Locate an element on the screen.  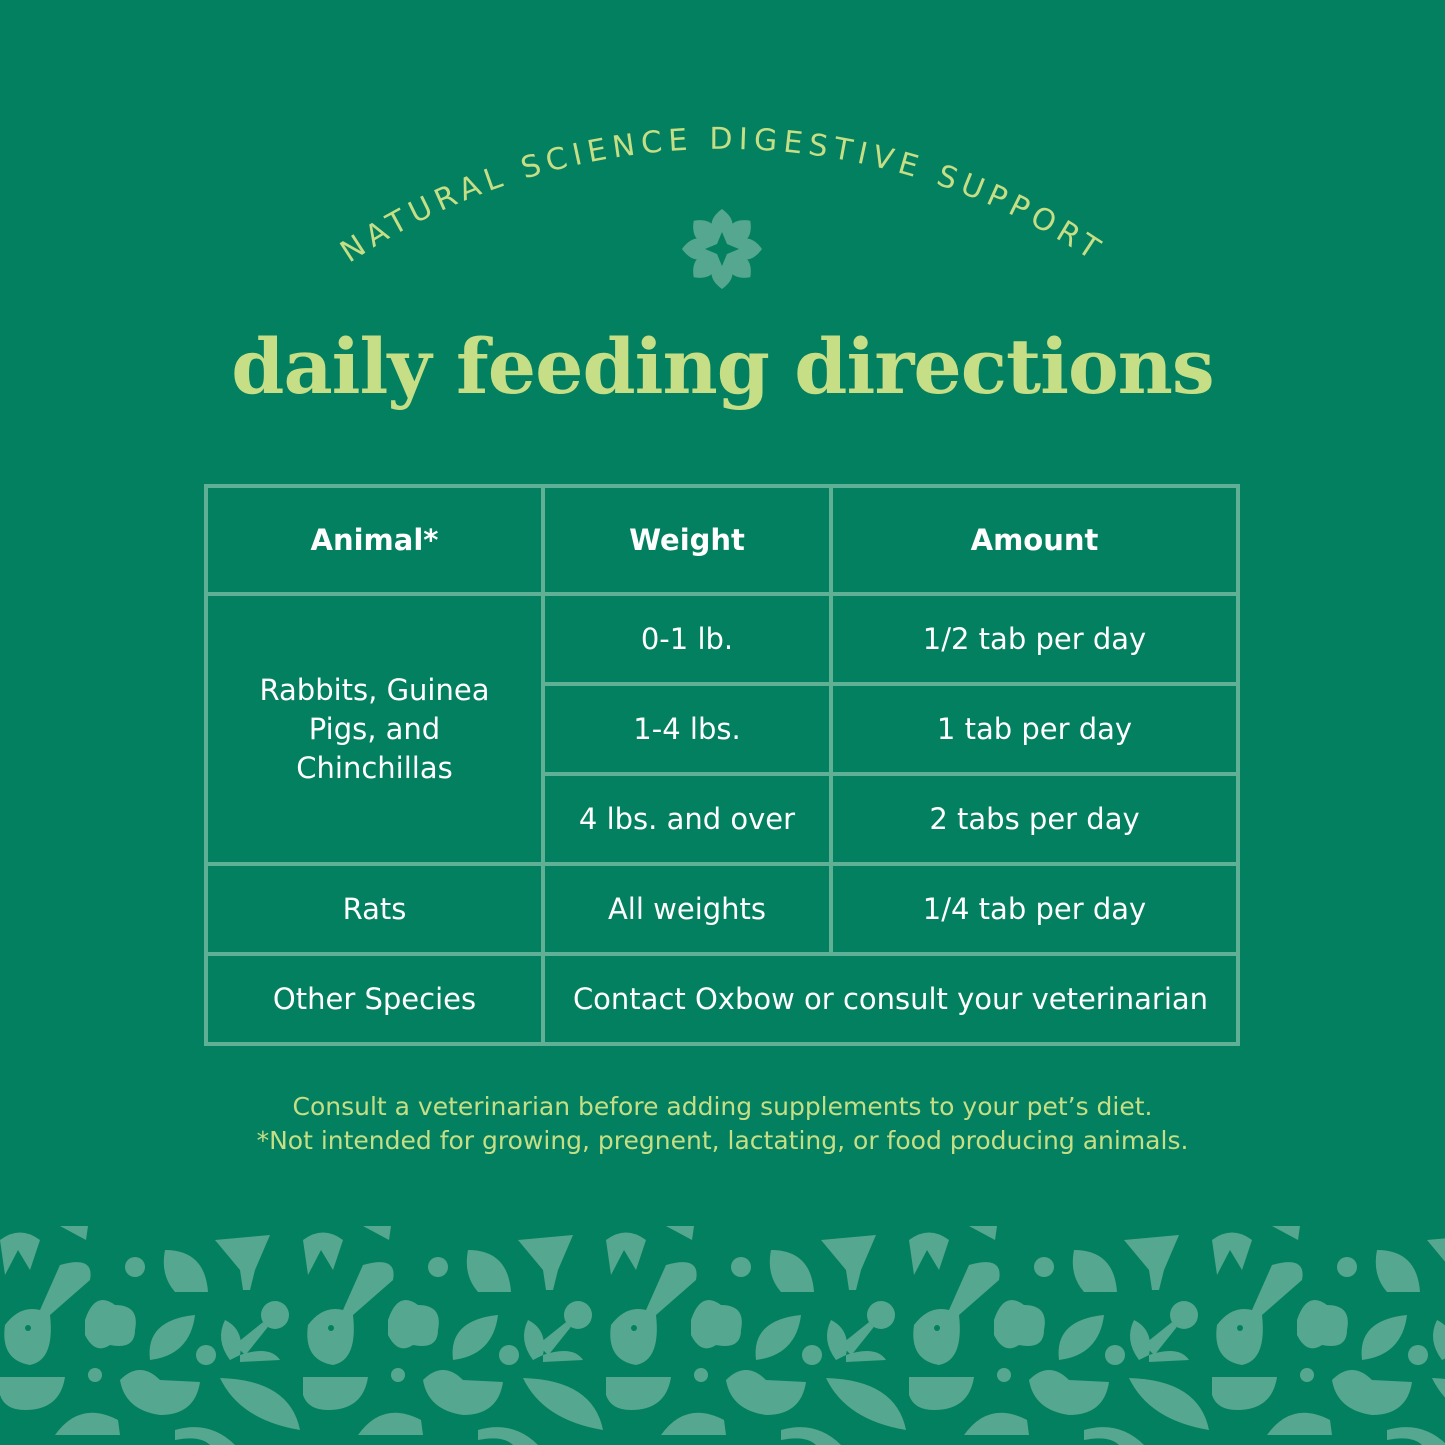
arc-heading: NATURAL SCIENCE DIGESTIVE SUPPORT is located at coordinates (719, 205).